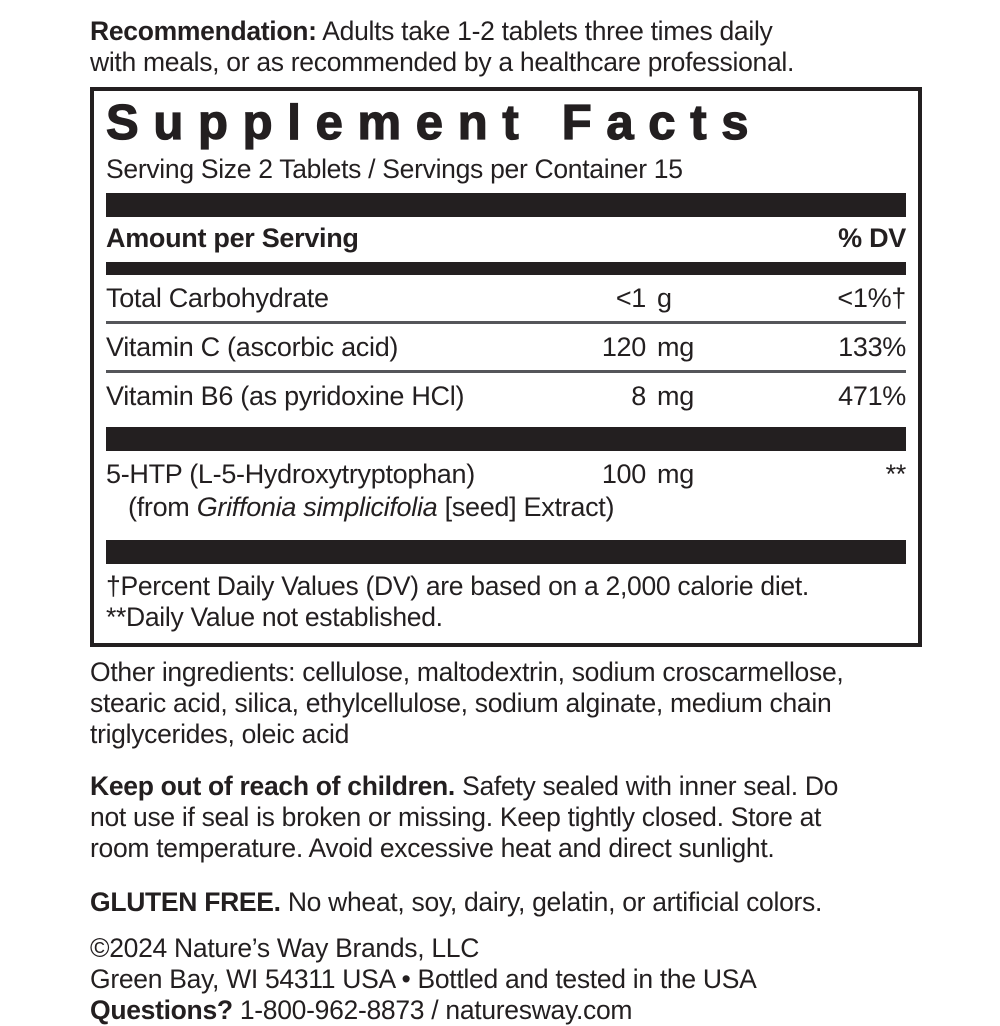  I want to click on panel-title: Supplement Facts, so click(435, 122).